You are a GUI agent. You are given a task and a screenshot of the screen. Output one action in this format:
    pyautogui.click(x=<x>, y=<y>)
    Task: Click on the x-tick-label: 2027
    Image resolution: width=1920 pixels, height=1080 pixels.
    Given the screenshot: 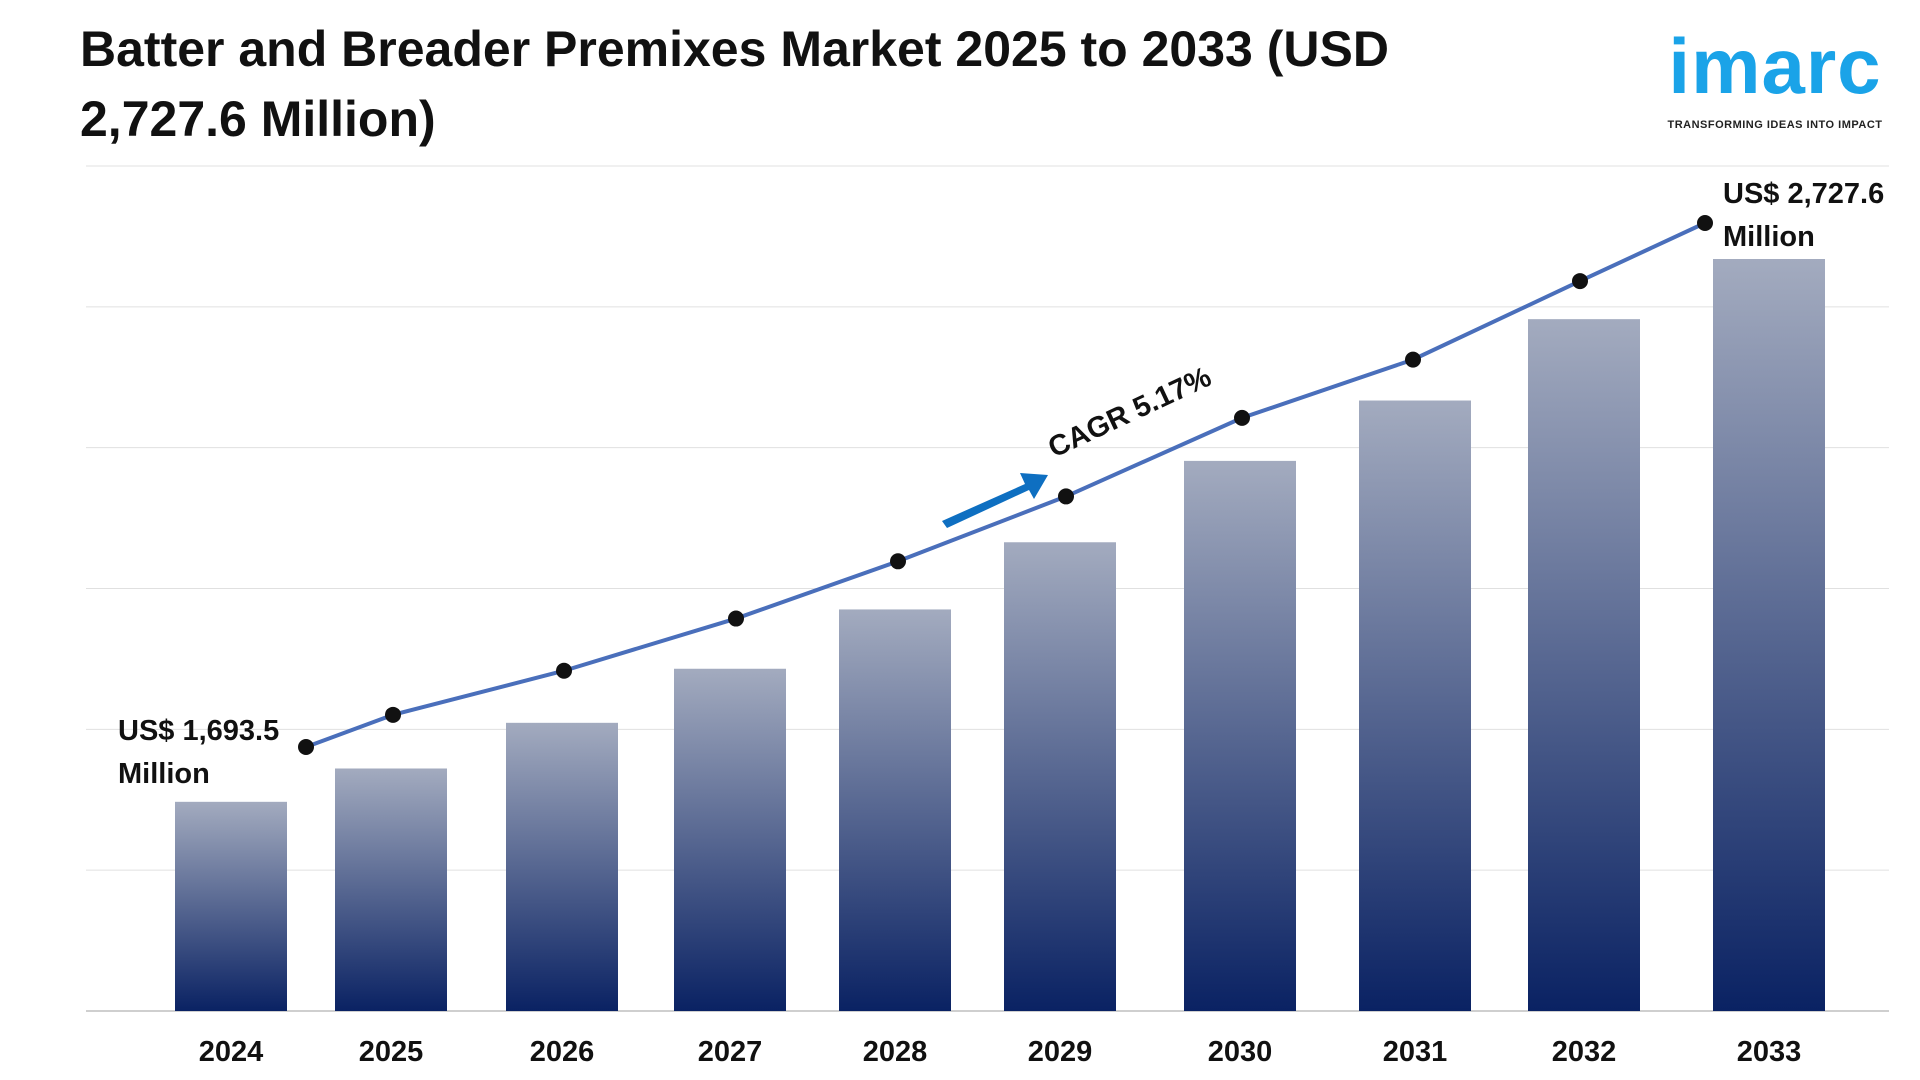 What is the action you would take?
    pyautogui.click(x=730, y=1052)
    